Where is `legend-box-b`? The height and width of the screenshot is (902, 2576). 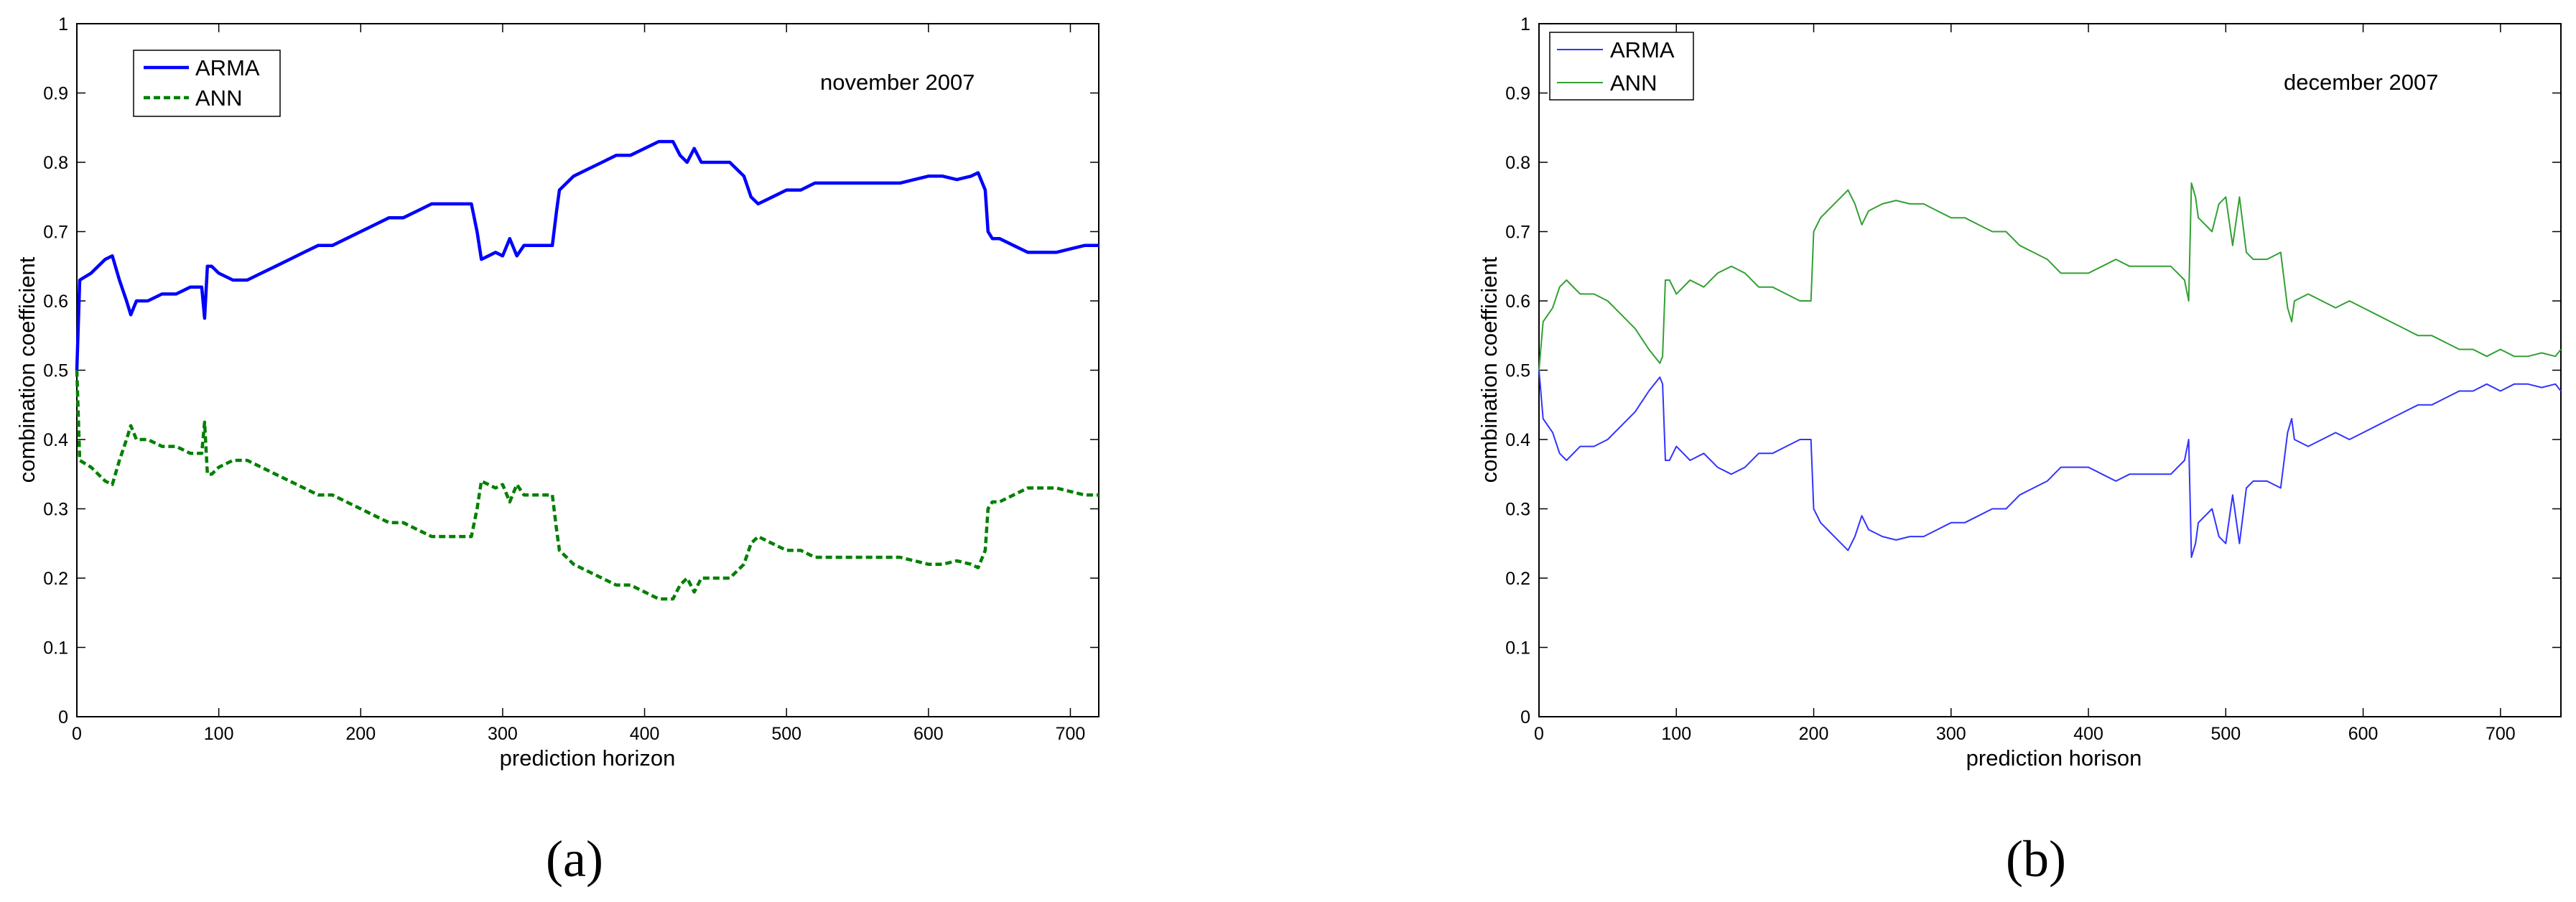 legend-box-b is located at coordinates (1622, 67).